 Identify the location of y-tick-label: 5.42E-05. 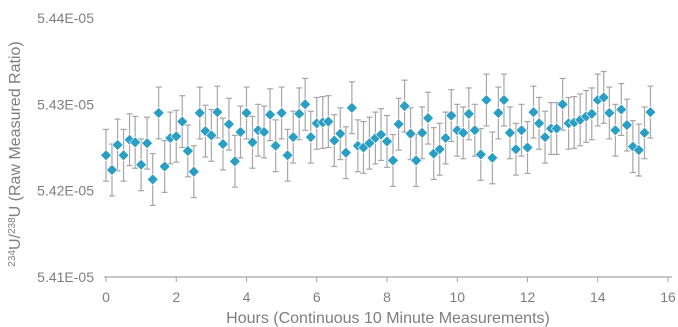
(65, 191).